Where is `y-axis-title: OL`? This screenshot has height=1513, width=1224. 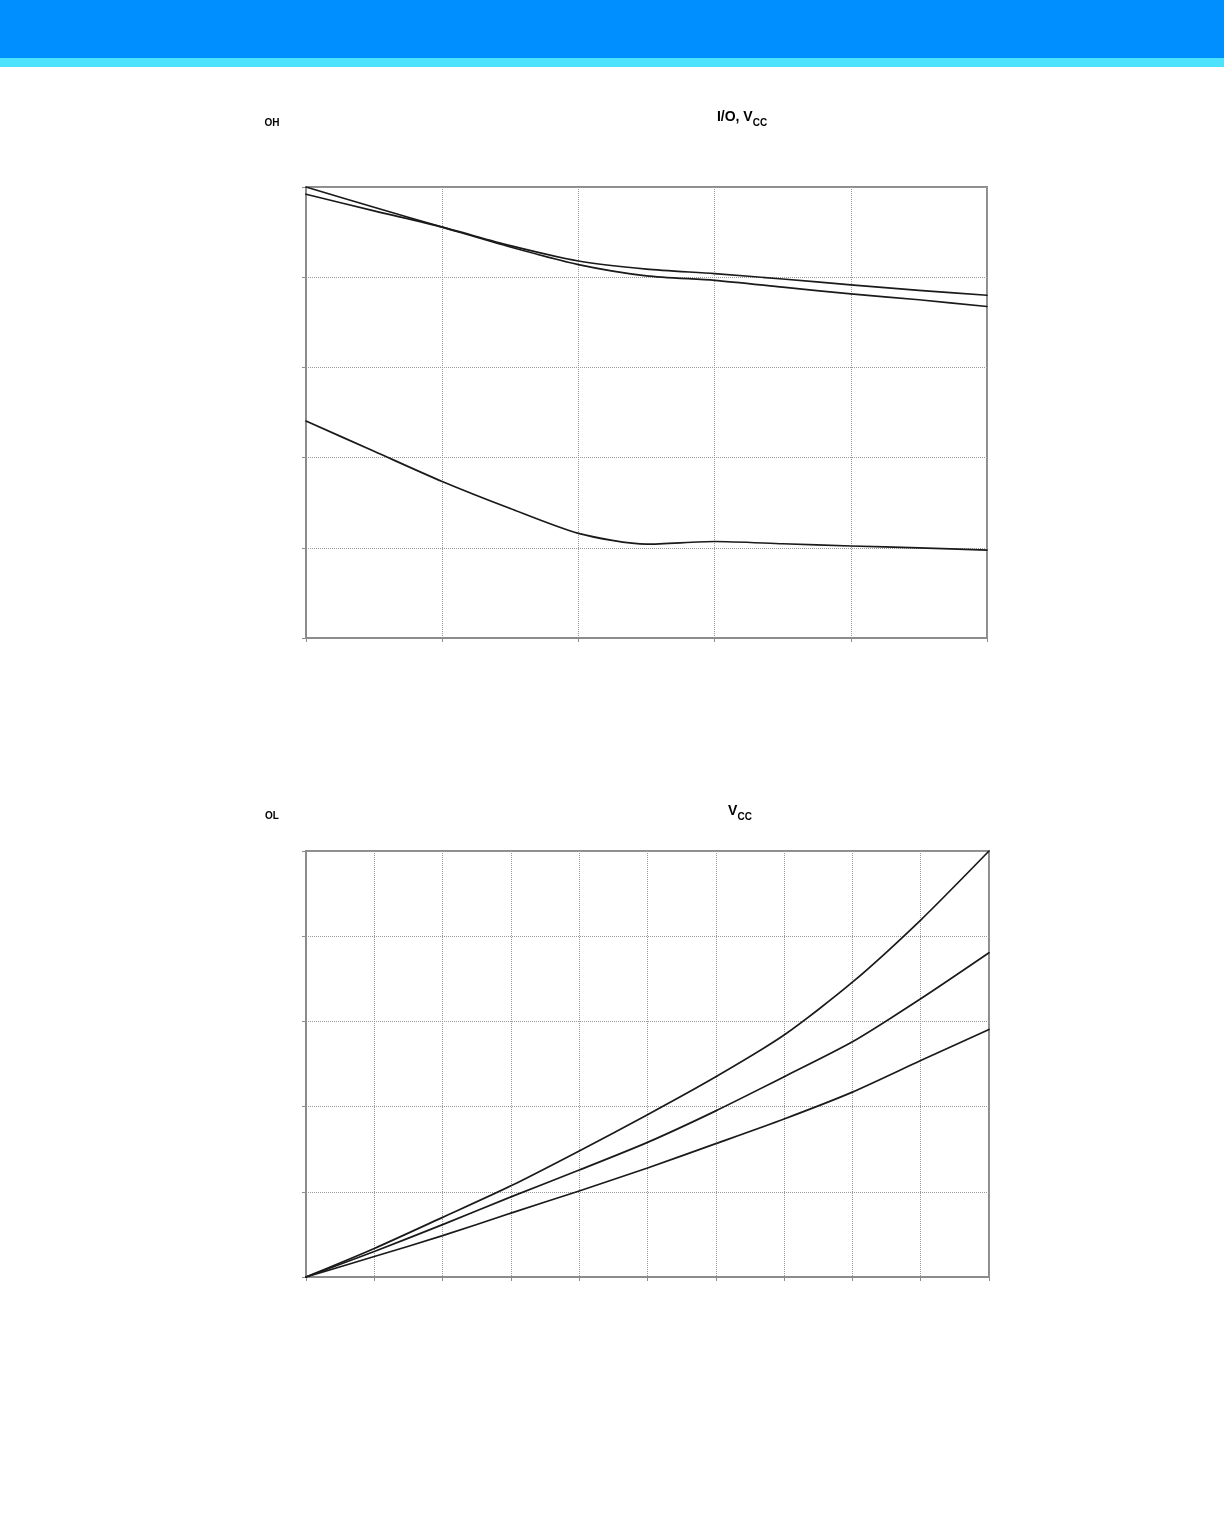 y-axis-title: OL is located at coordinates (272, 815).